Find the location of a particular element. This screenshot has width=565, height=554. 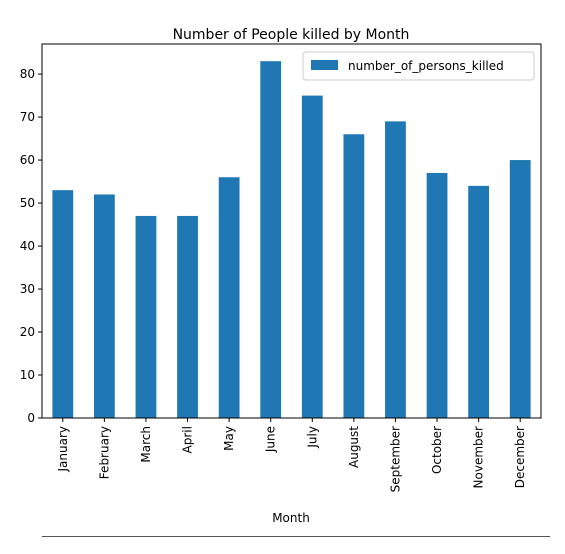

x-tick-label: August is located at coordinates (354, 447).